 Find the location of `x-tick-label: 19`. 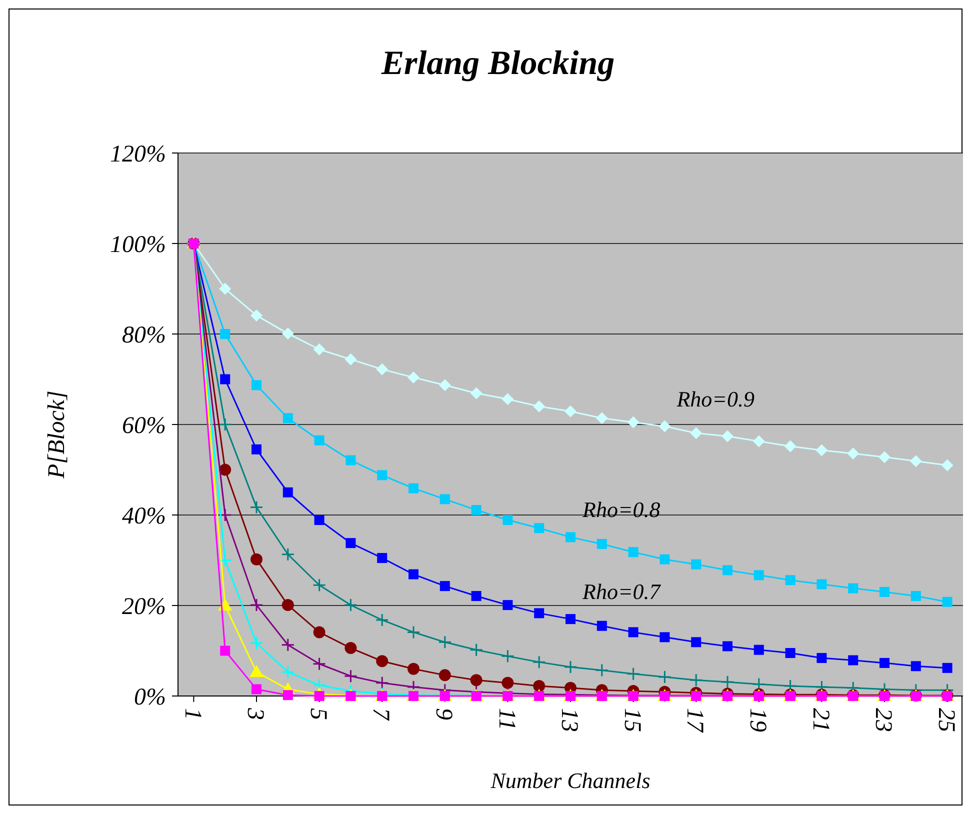

x-tick-label: 19 is located at coordinates (757, 720).